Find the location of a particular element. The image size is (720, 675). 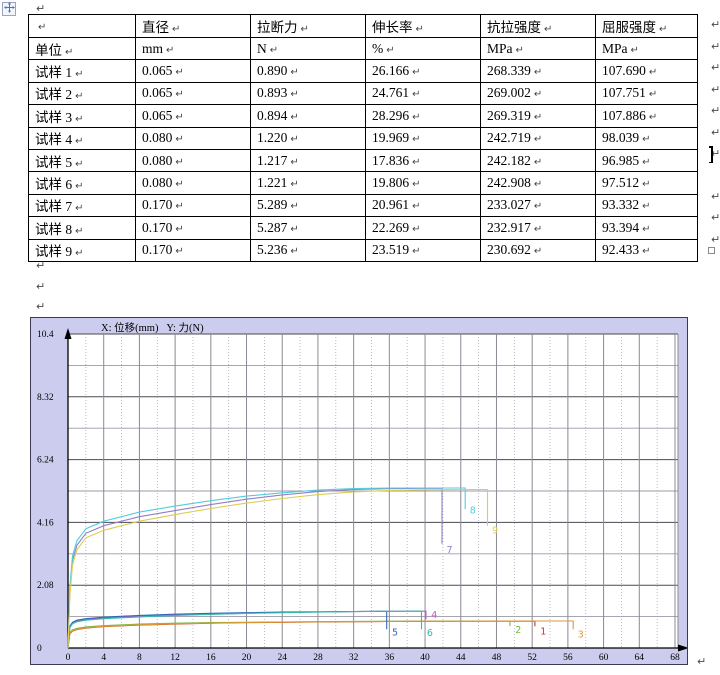

table-cell: 22.269 ↵ is located at coordinates (423, 228).